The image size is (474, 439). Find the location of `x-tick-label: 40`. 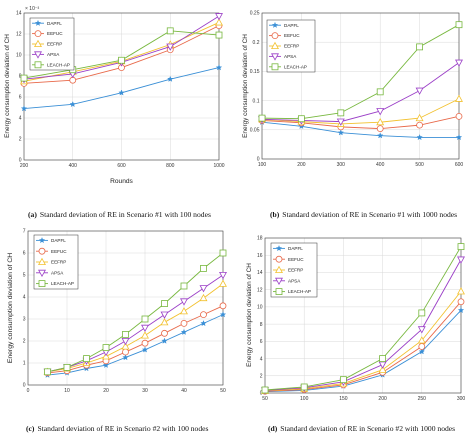

x-tick-label: 40 is located at coordinates (184, 391).